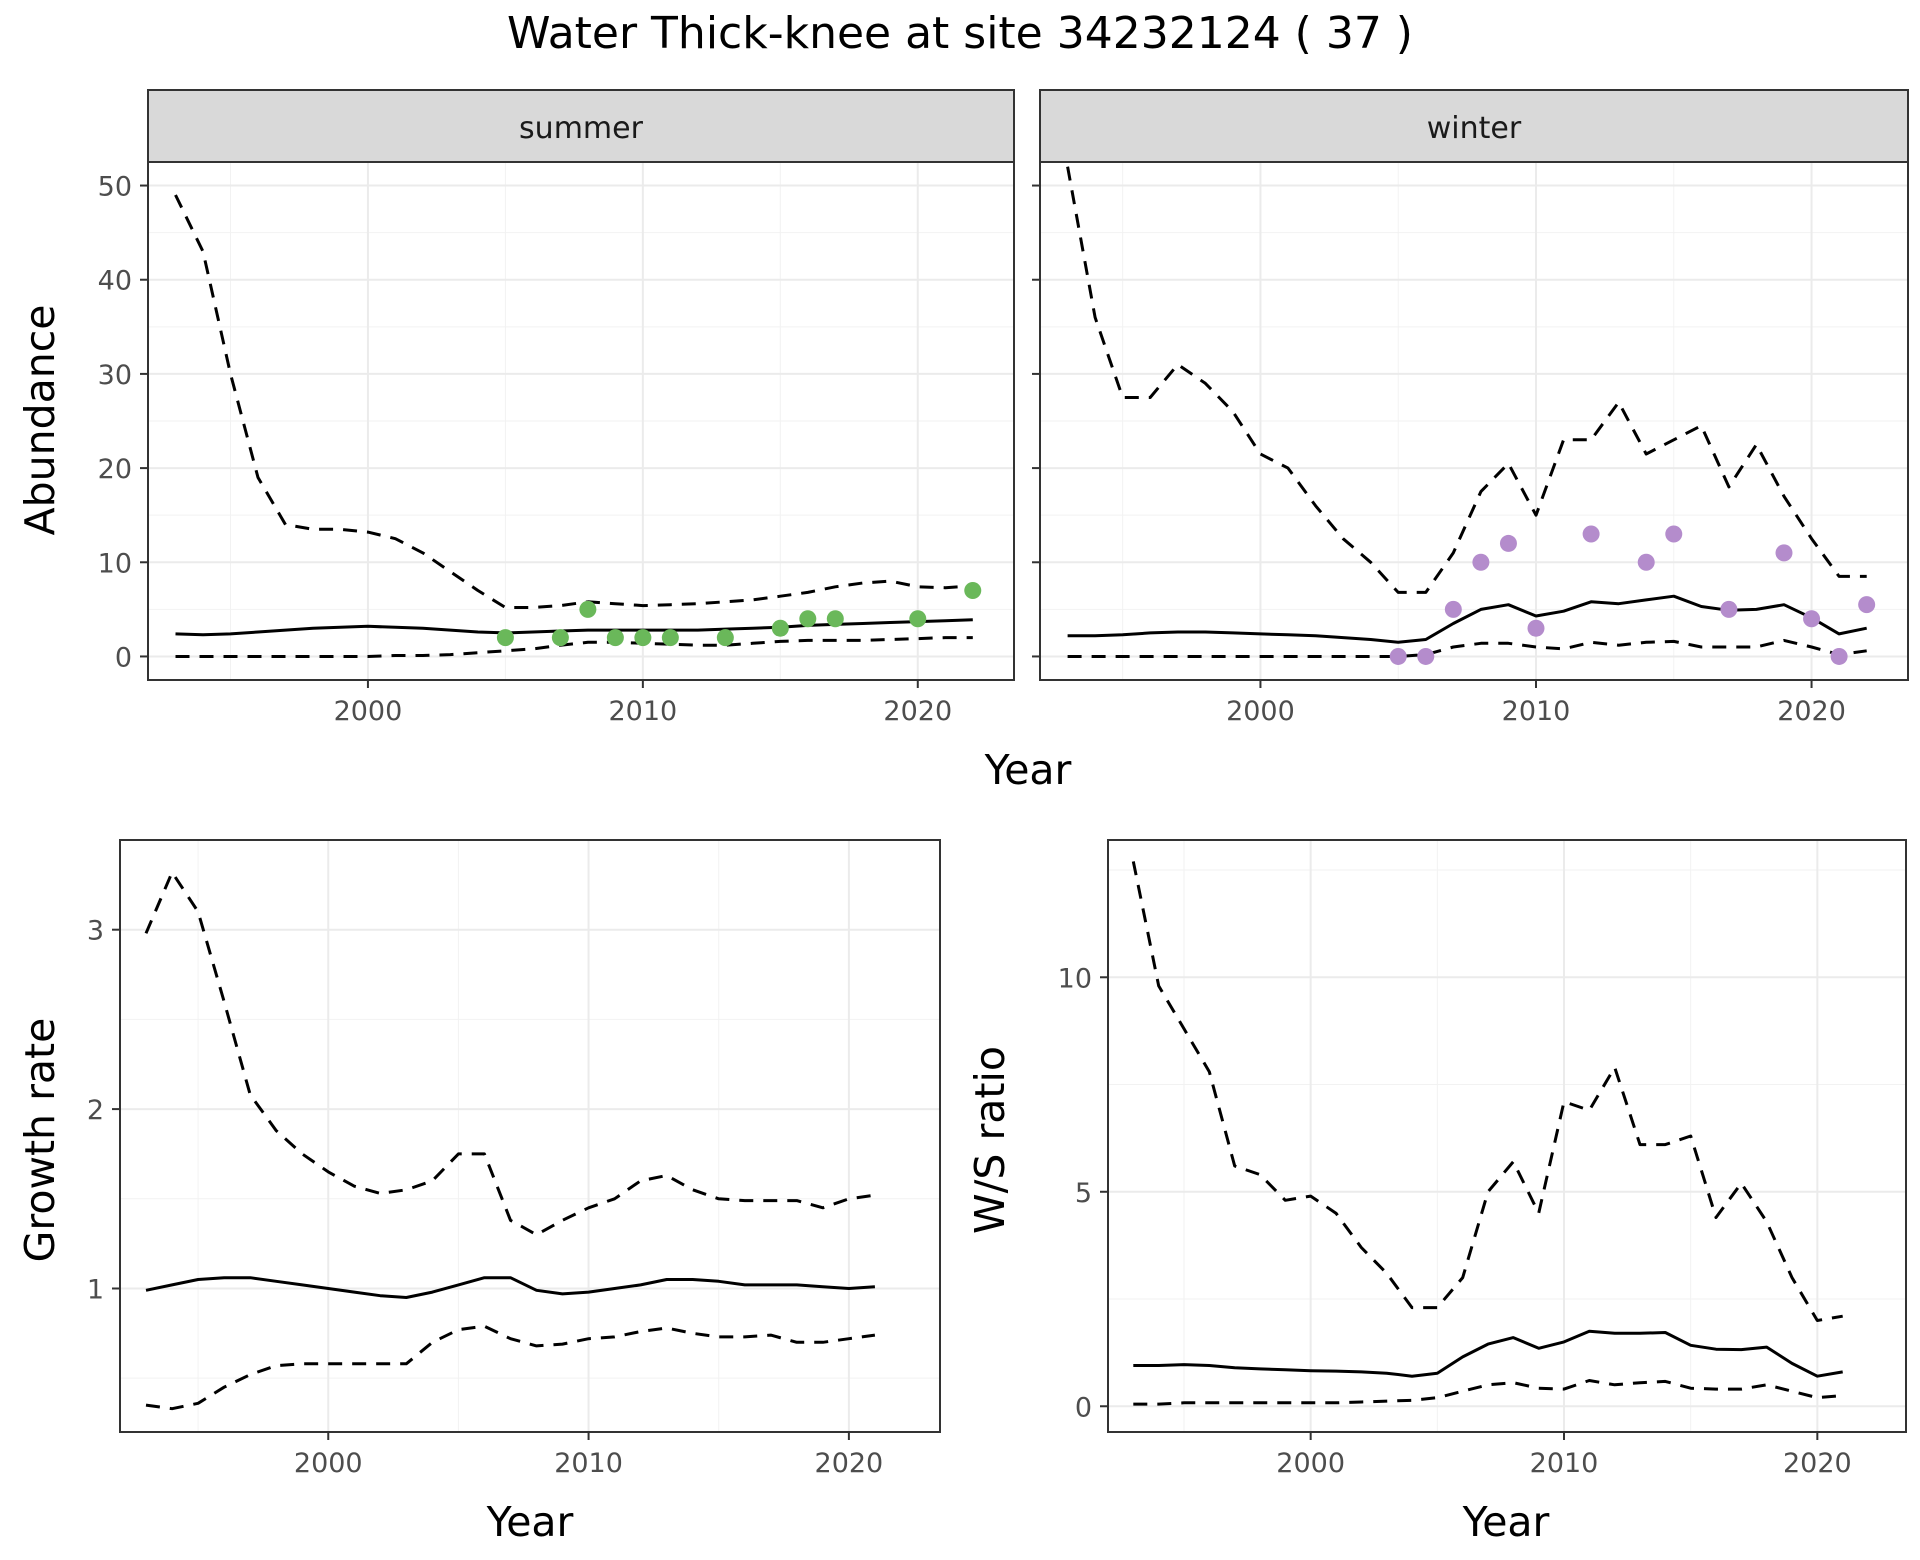  What do you see at coordinates (328, 1463) in the screenshot?
I see `growth-x-tick-label: 2000` at bounding box center [328, 1463].